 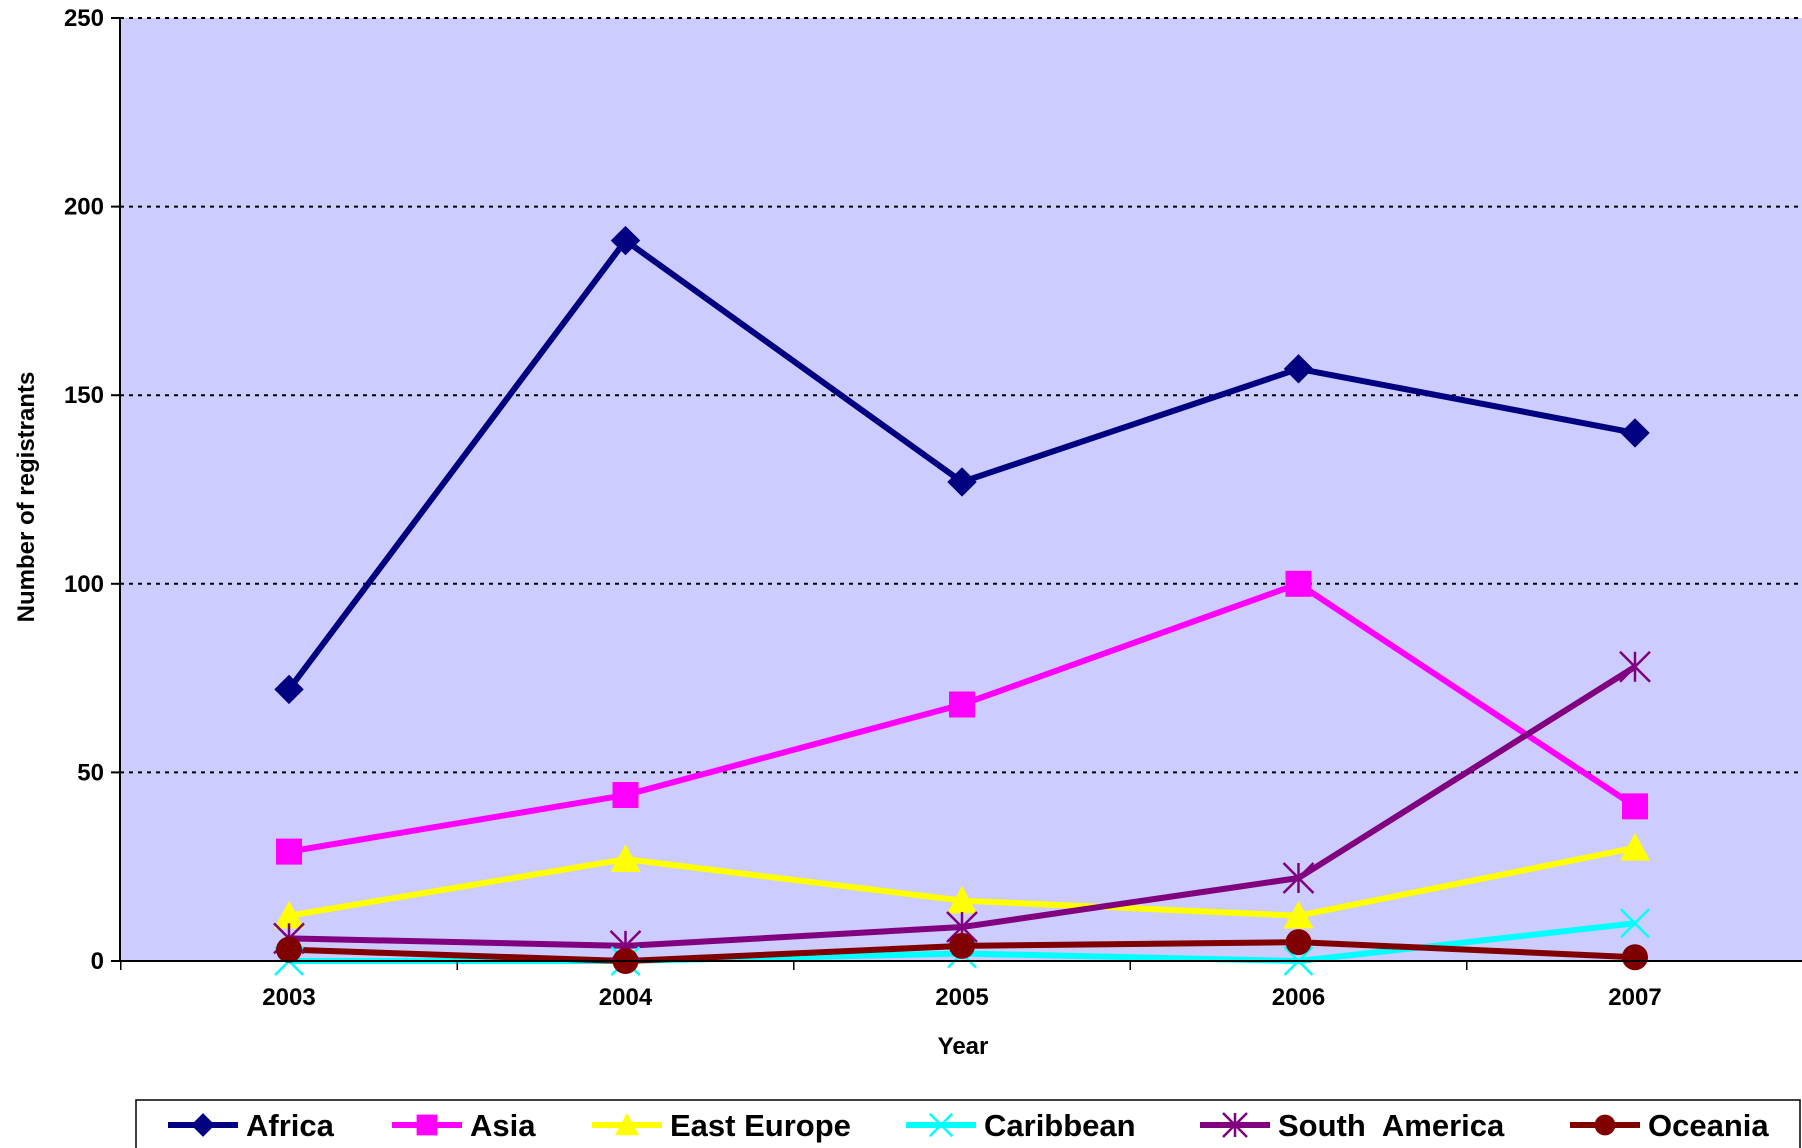 I want to click on legend-label-south-america: South America, so click(x=1391, y=1125).